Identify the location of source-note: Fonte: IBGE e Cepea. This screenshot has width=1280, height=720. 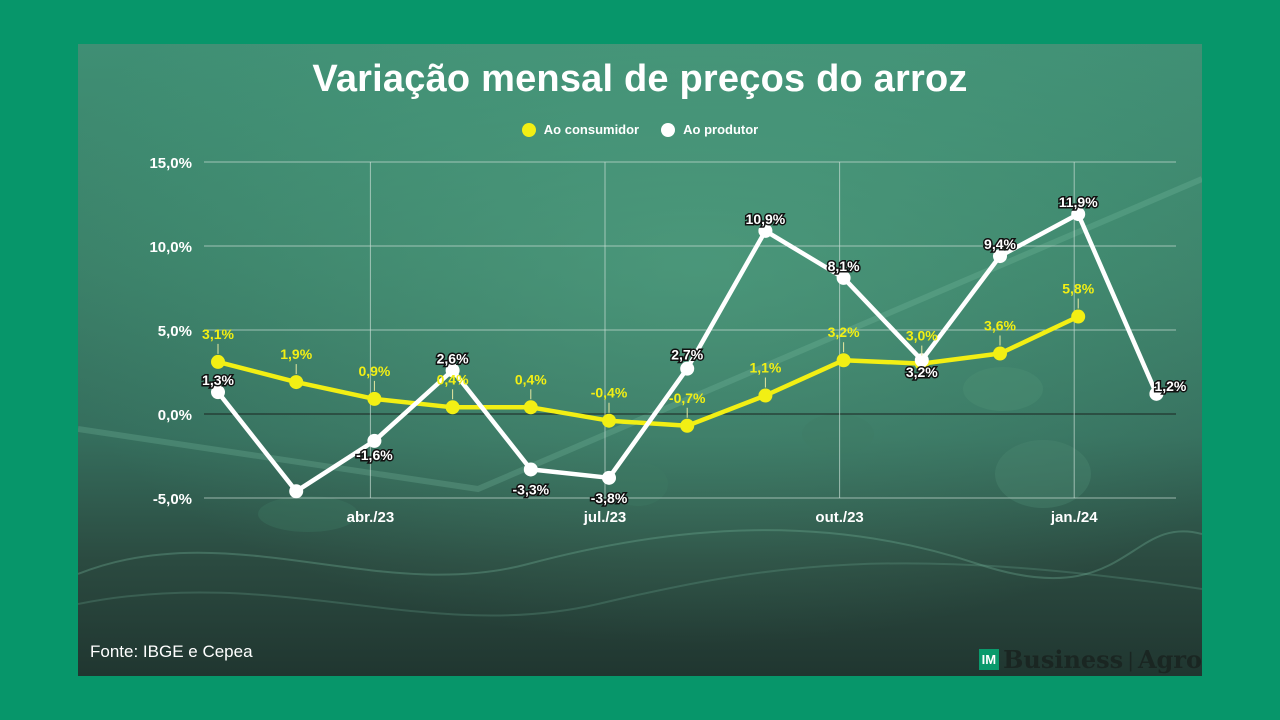
(171, 651).